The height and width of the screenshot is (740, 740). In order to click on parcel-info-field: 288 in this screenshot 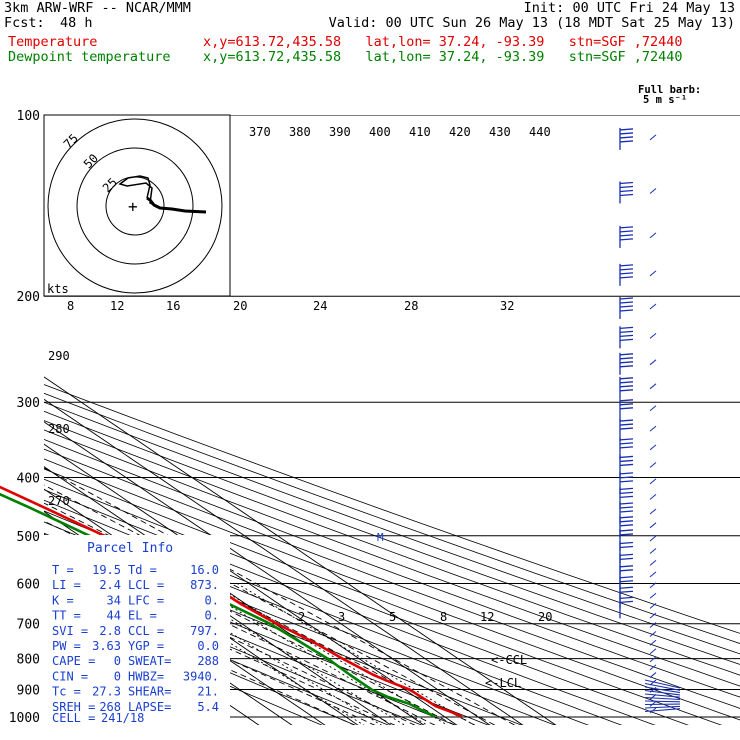, I will do `click(208, 661)`.